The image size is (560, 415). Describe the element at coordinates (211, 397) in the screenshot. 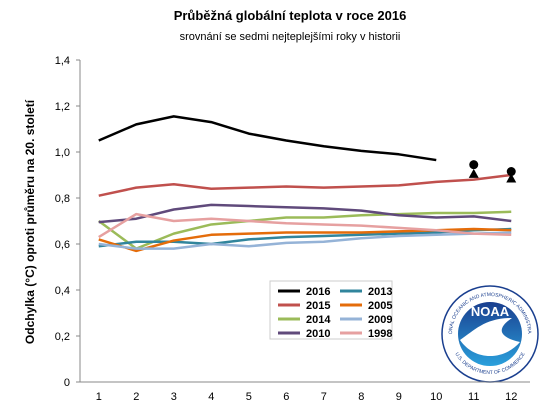

I see `x-tick-label: 4` at that location.